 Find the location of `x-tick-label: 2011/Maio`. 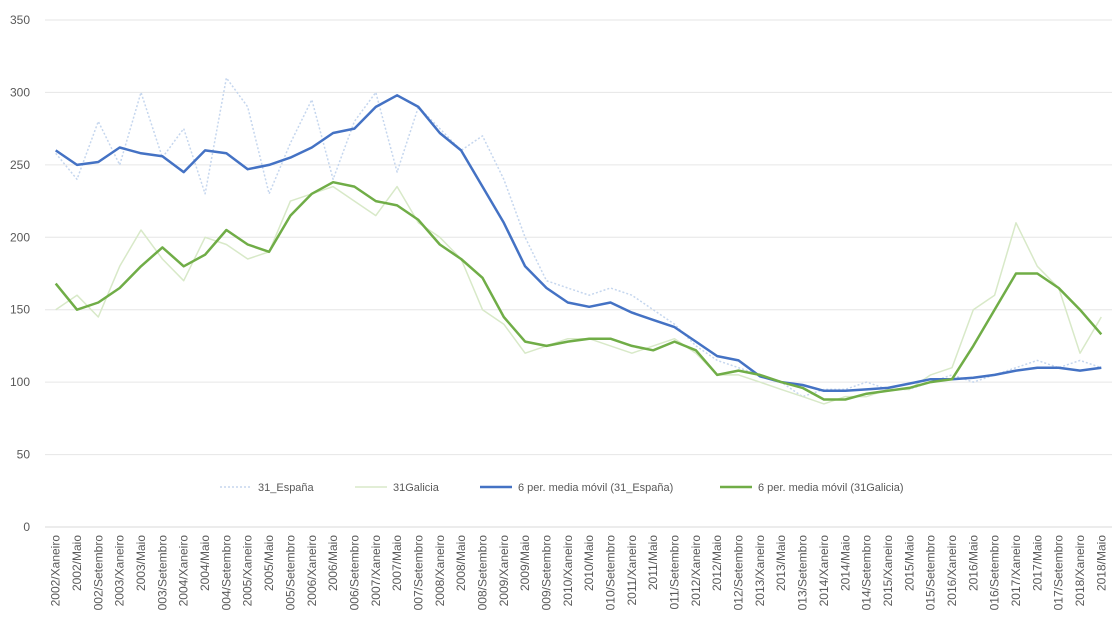

x-tick-label: 2011/Maio is located at coordinates (653, 562).